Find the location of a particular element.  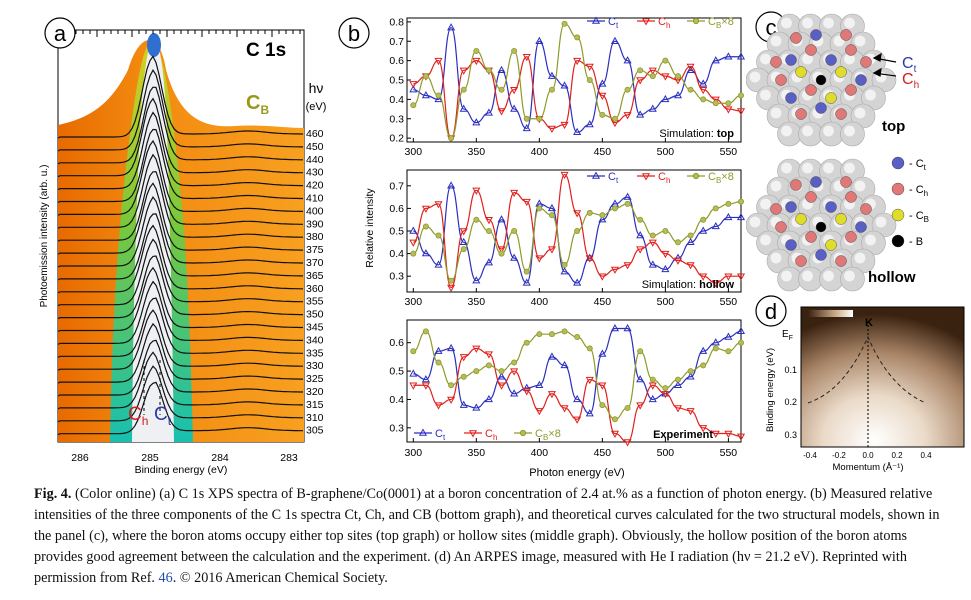

ct-site-label: Ct is located at coordinates (909, 65).